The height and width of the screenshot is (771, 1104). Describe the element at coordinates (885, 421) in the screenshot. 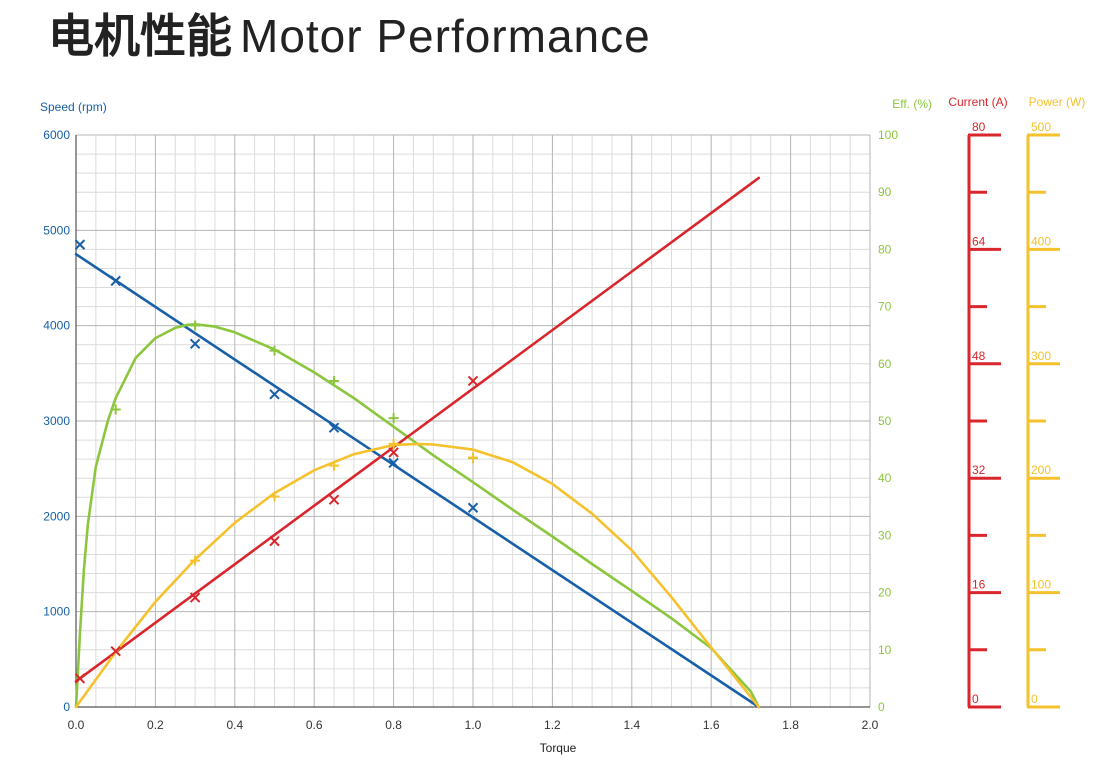

I see `efficiency-tick-label: 50` at that location.